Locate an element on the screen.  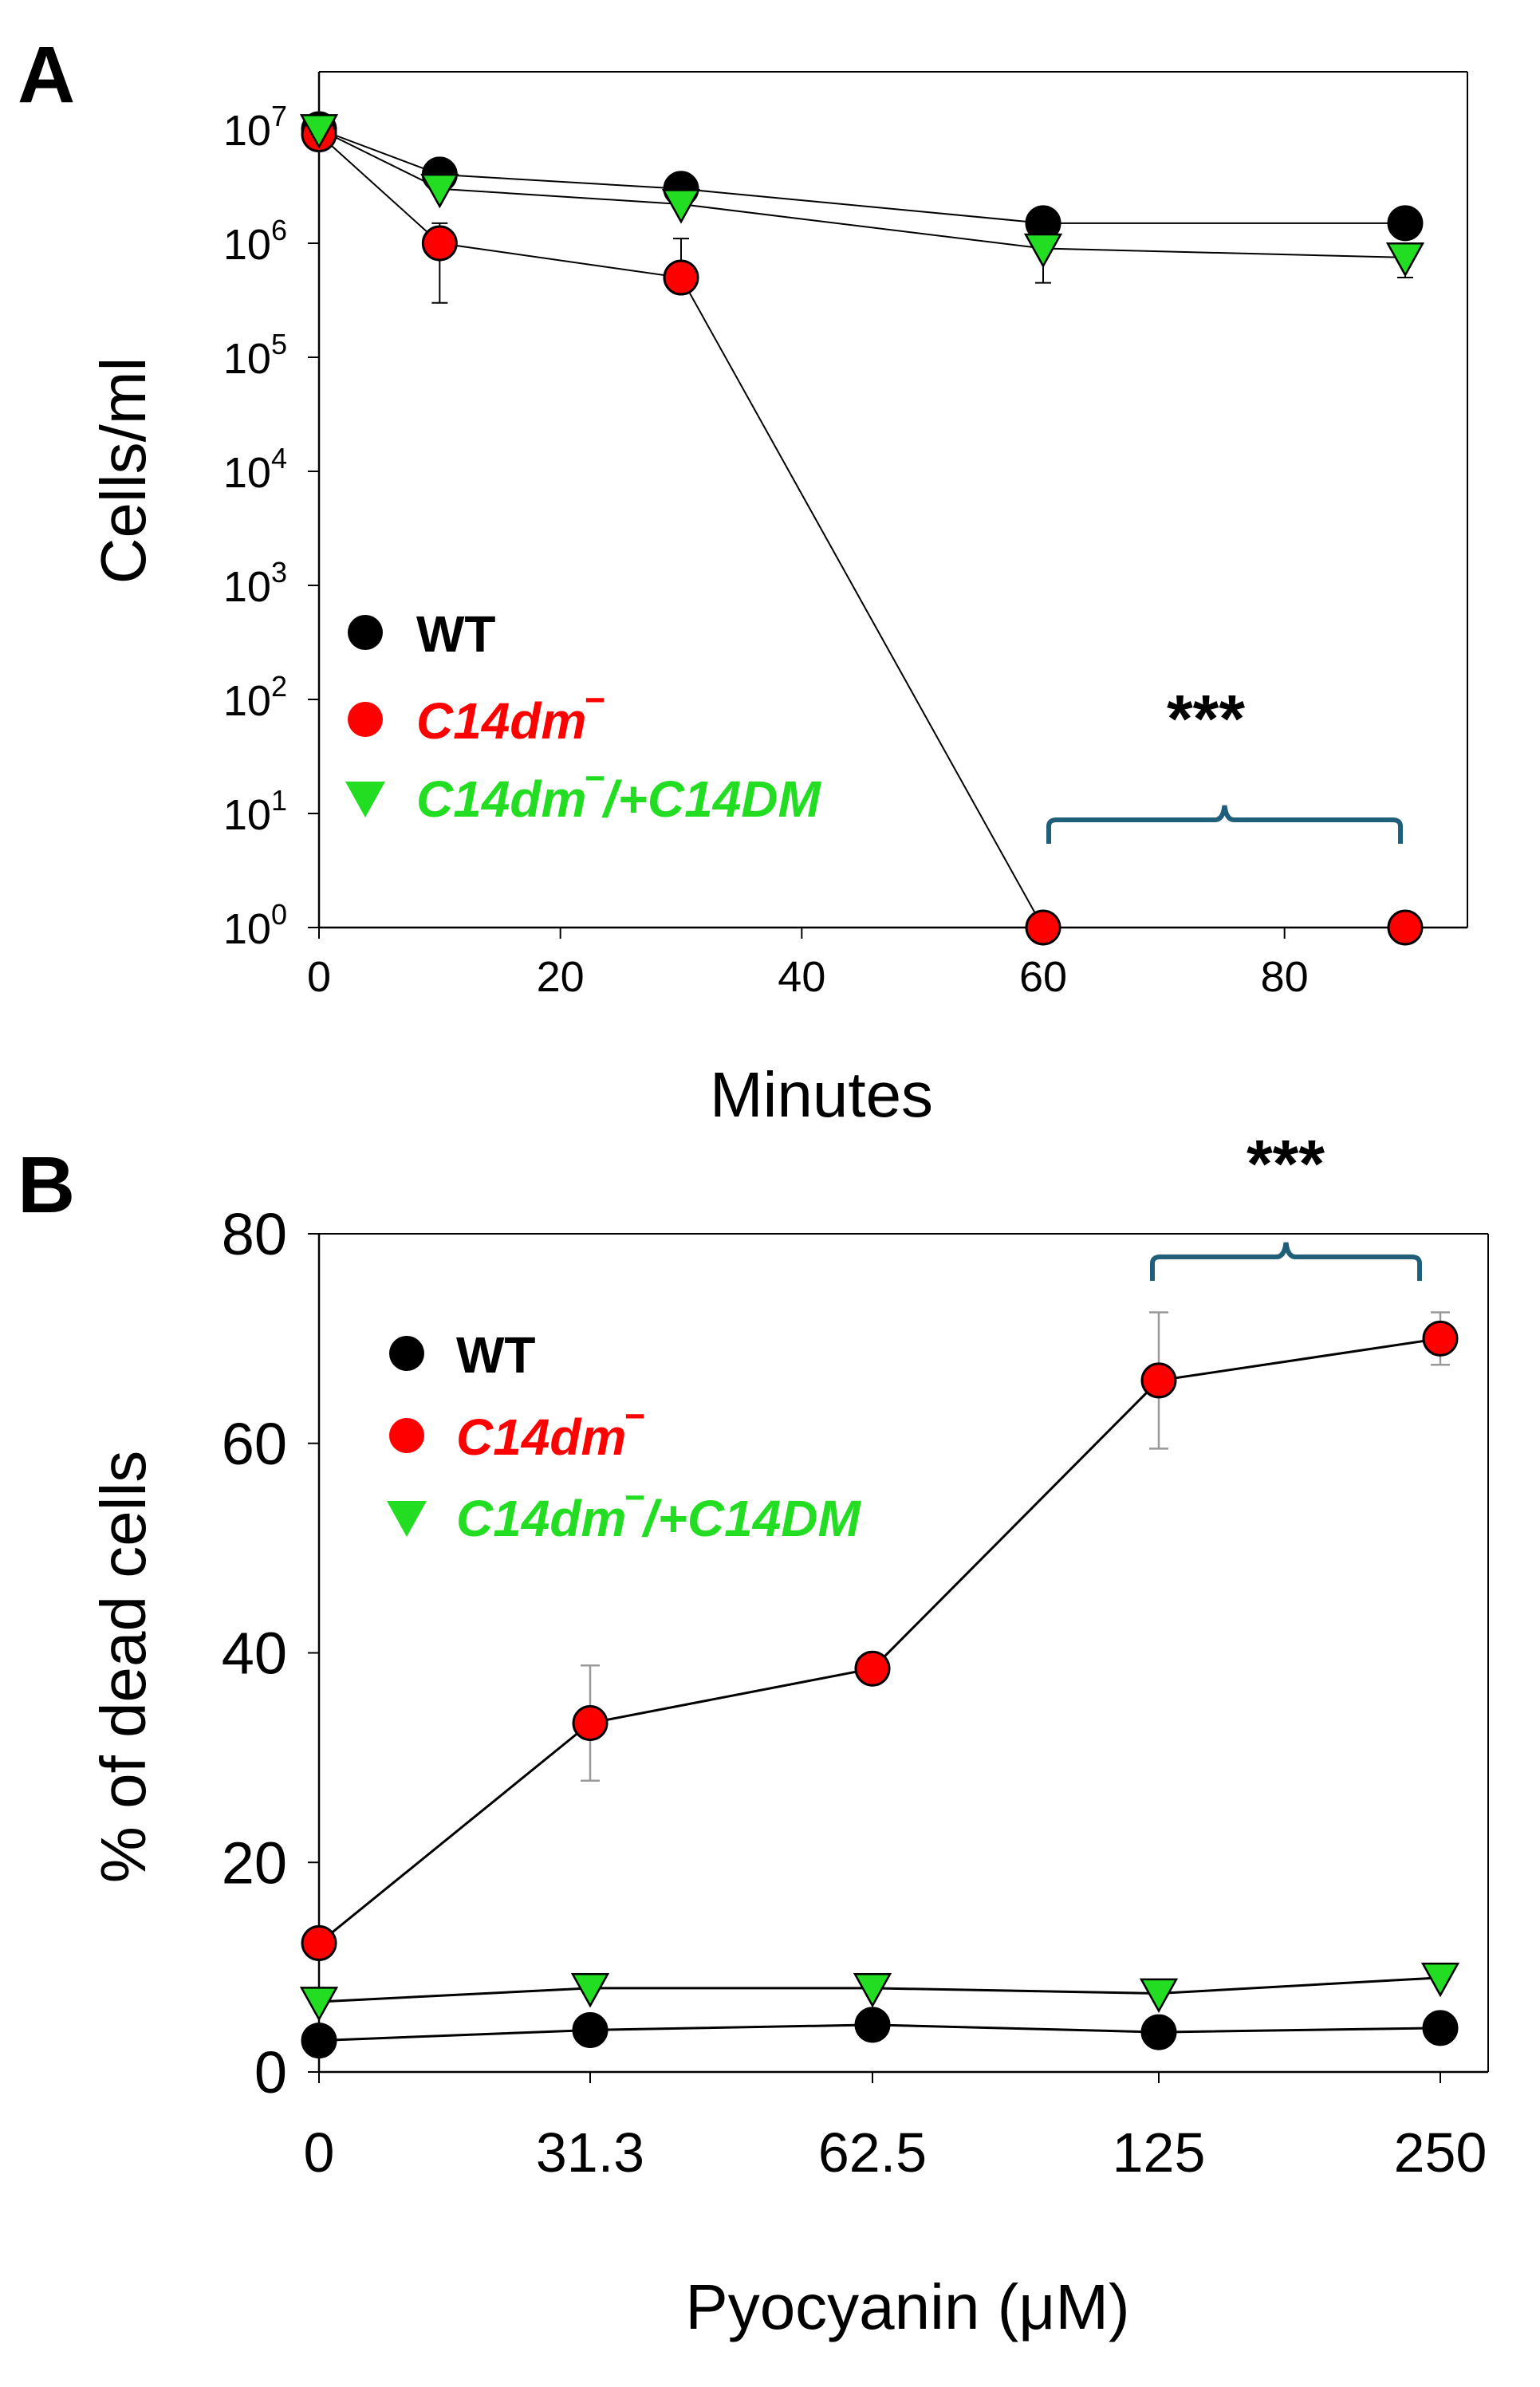
panel-a-y-tick-label: 10⁷ is located at coordinates (255, 128).